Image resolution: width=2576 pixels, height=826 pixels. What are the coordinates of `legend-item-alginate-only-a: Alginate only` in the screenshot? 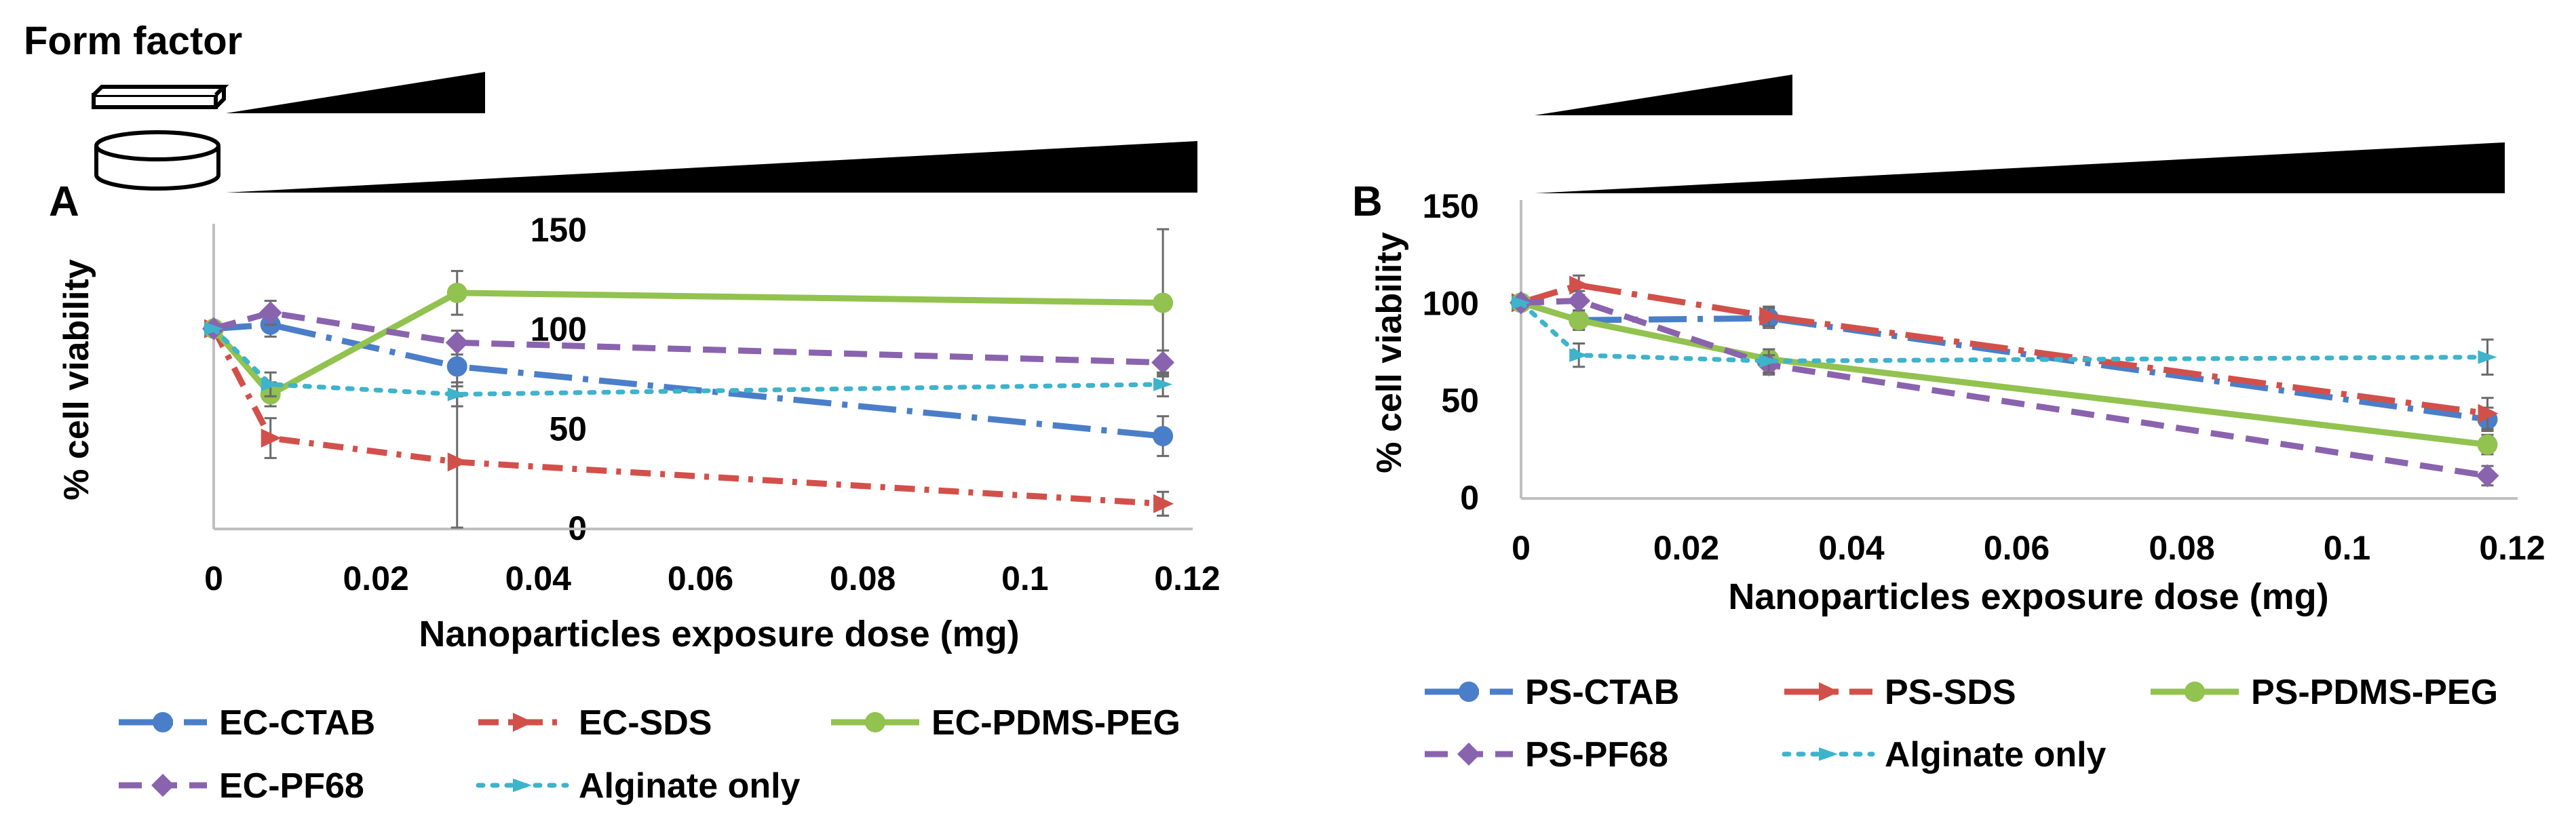 It's located at (638, 786).